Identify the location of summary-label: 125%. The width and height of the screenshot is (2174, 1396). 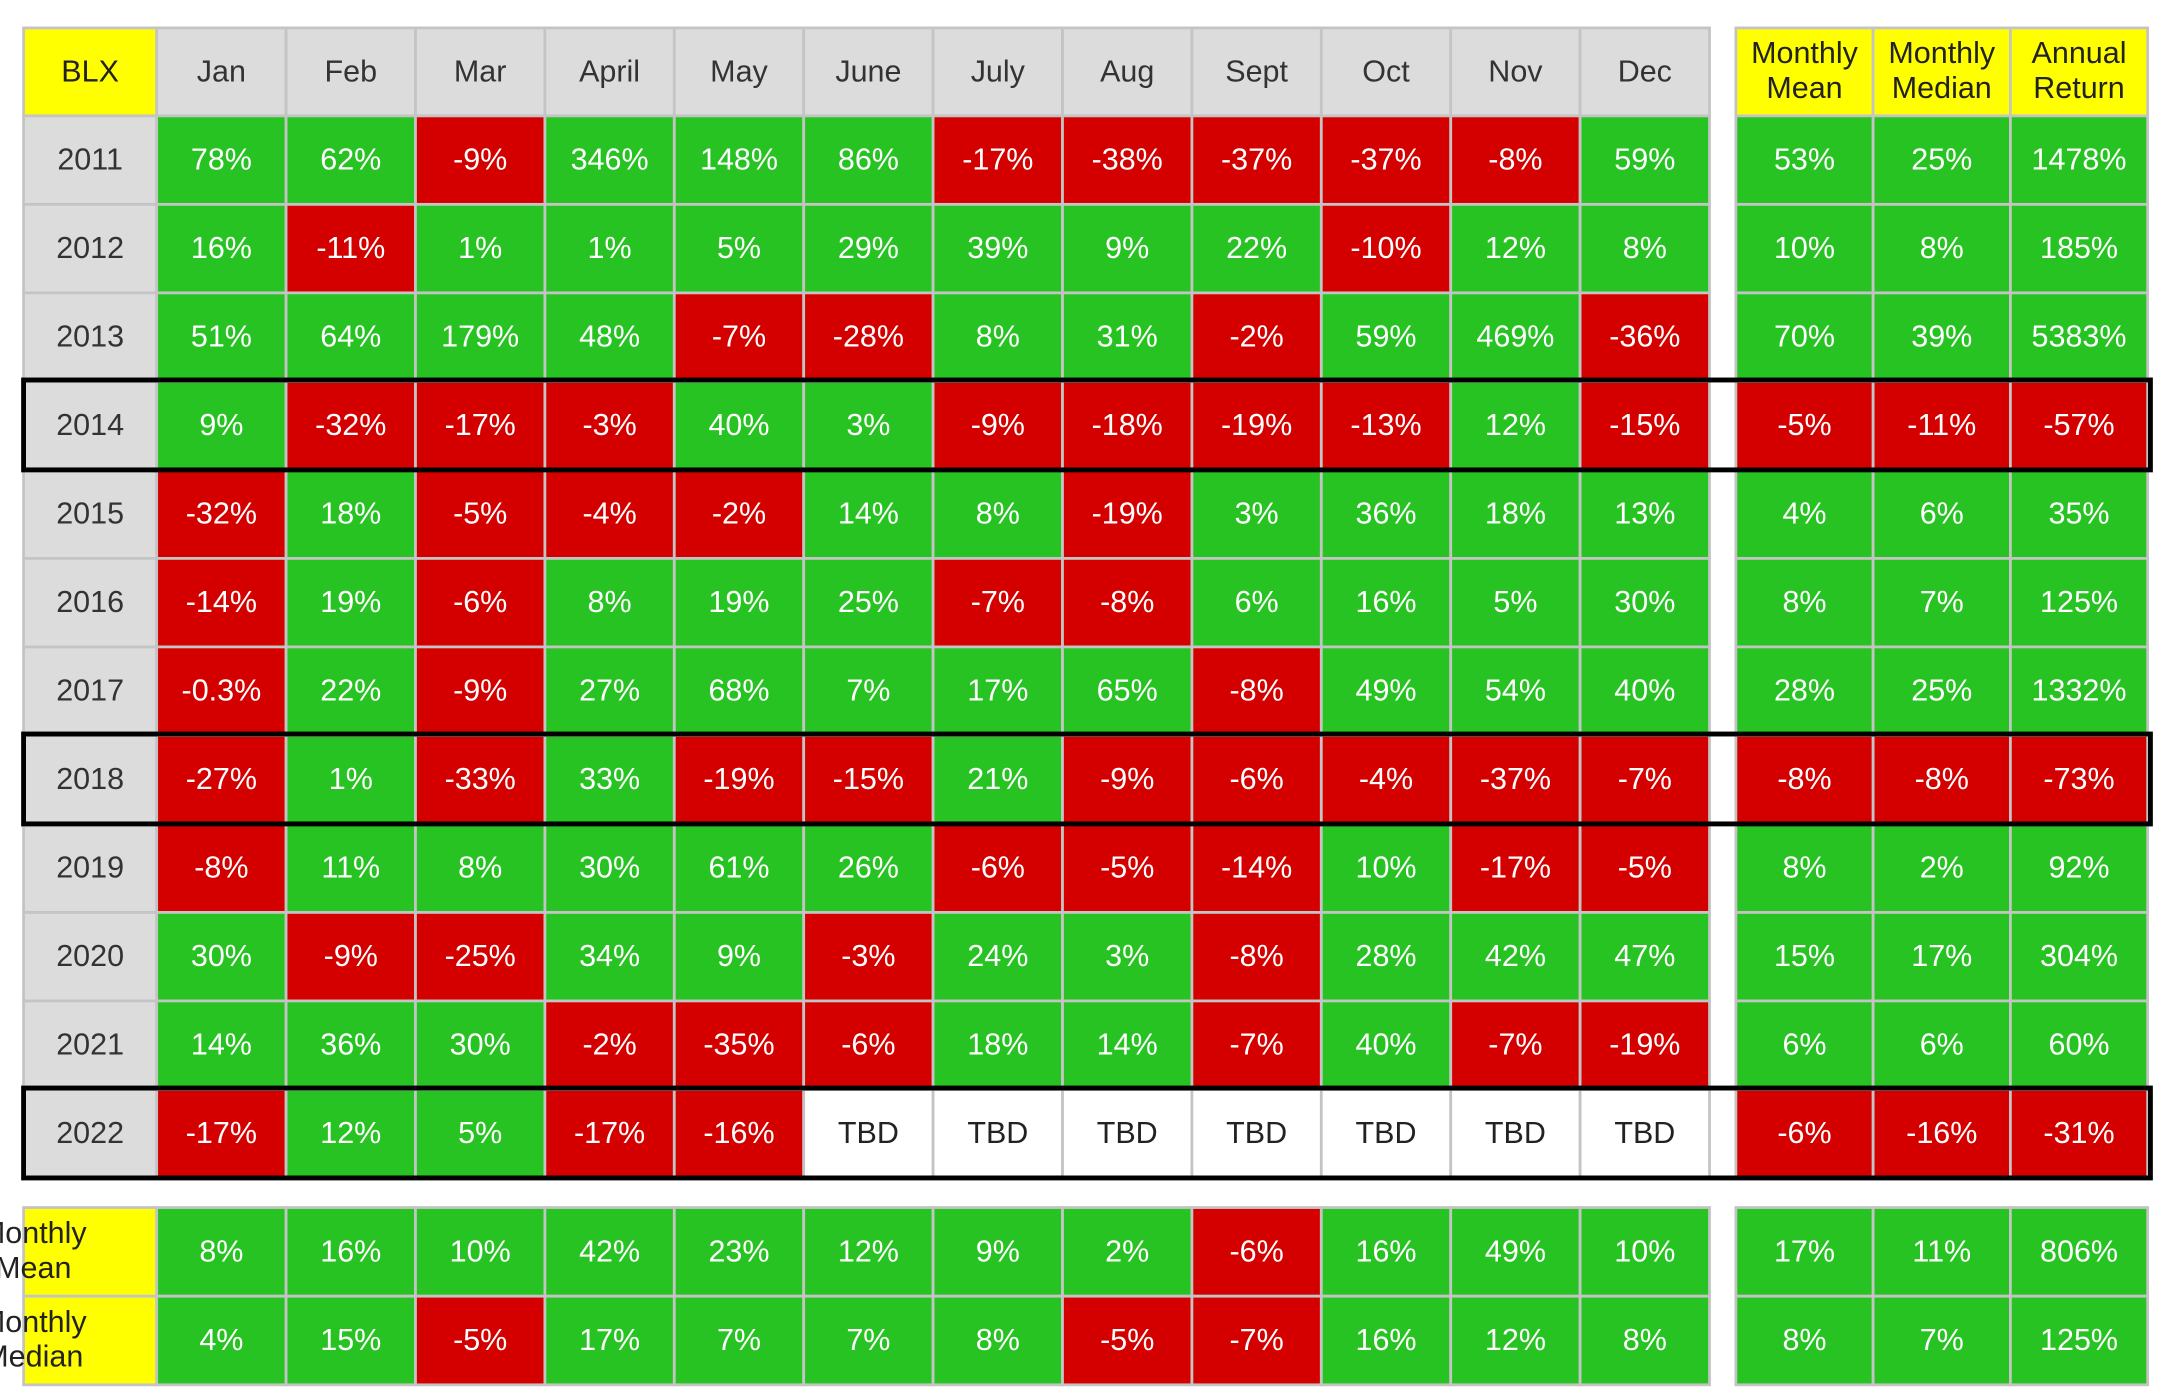
(2079, 1340).